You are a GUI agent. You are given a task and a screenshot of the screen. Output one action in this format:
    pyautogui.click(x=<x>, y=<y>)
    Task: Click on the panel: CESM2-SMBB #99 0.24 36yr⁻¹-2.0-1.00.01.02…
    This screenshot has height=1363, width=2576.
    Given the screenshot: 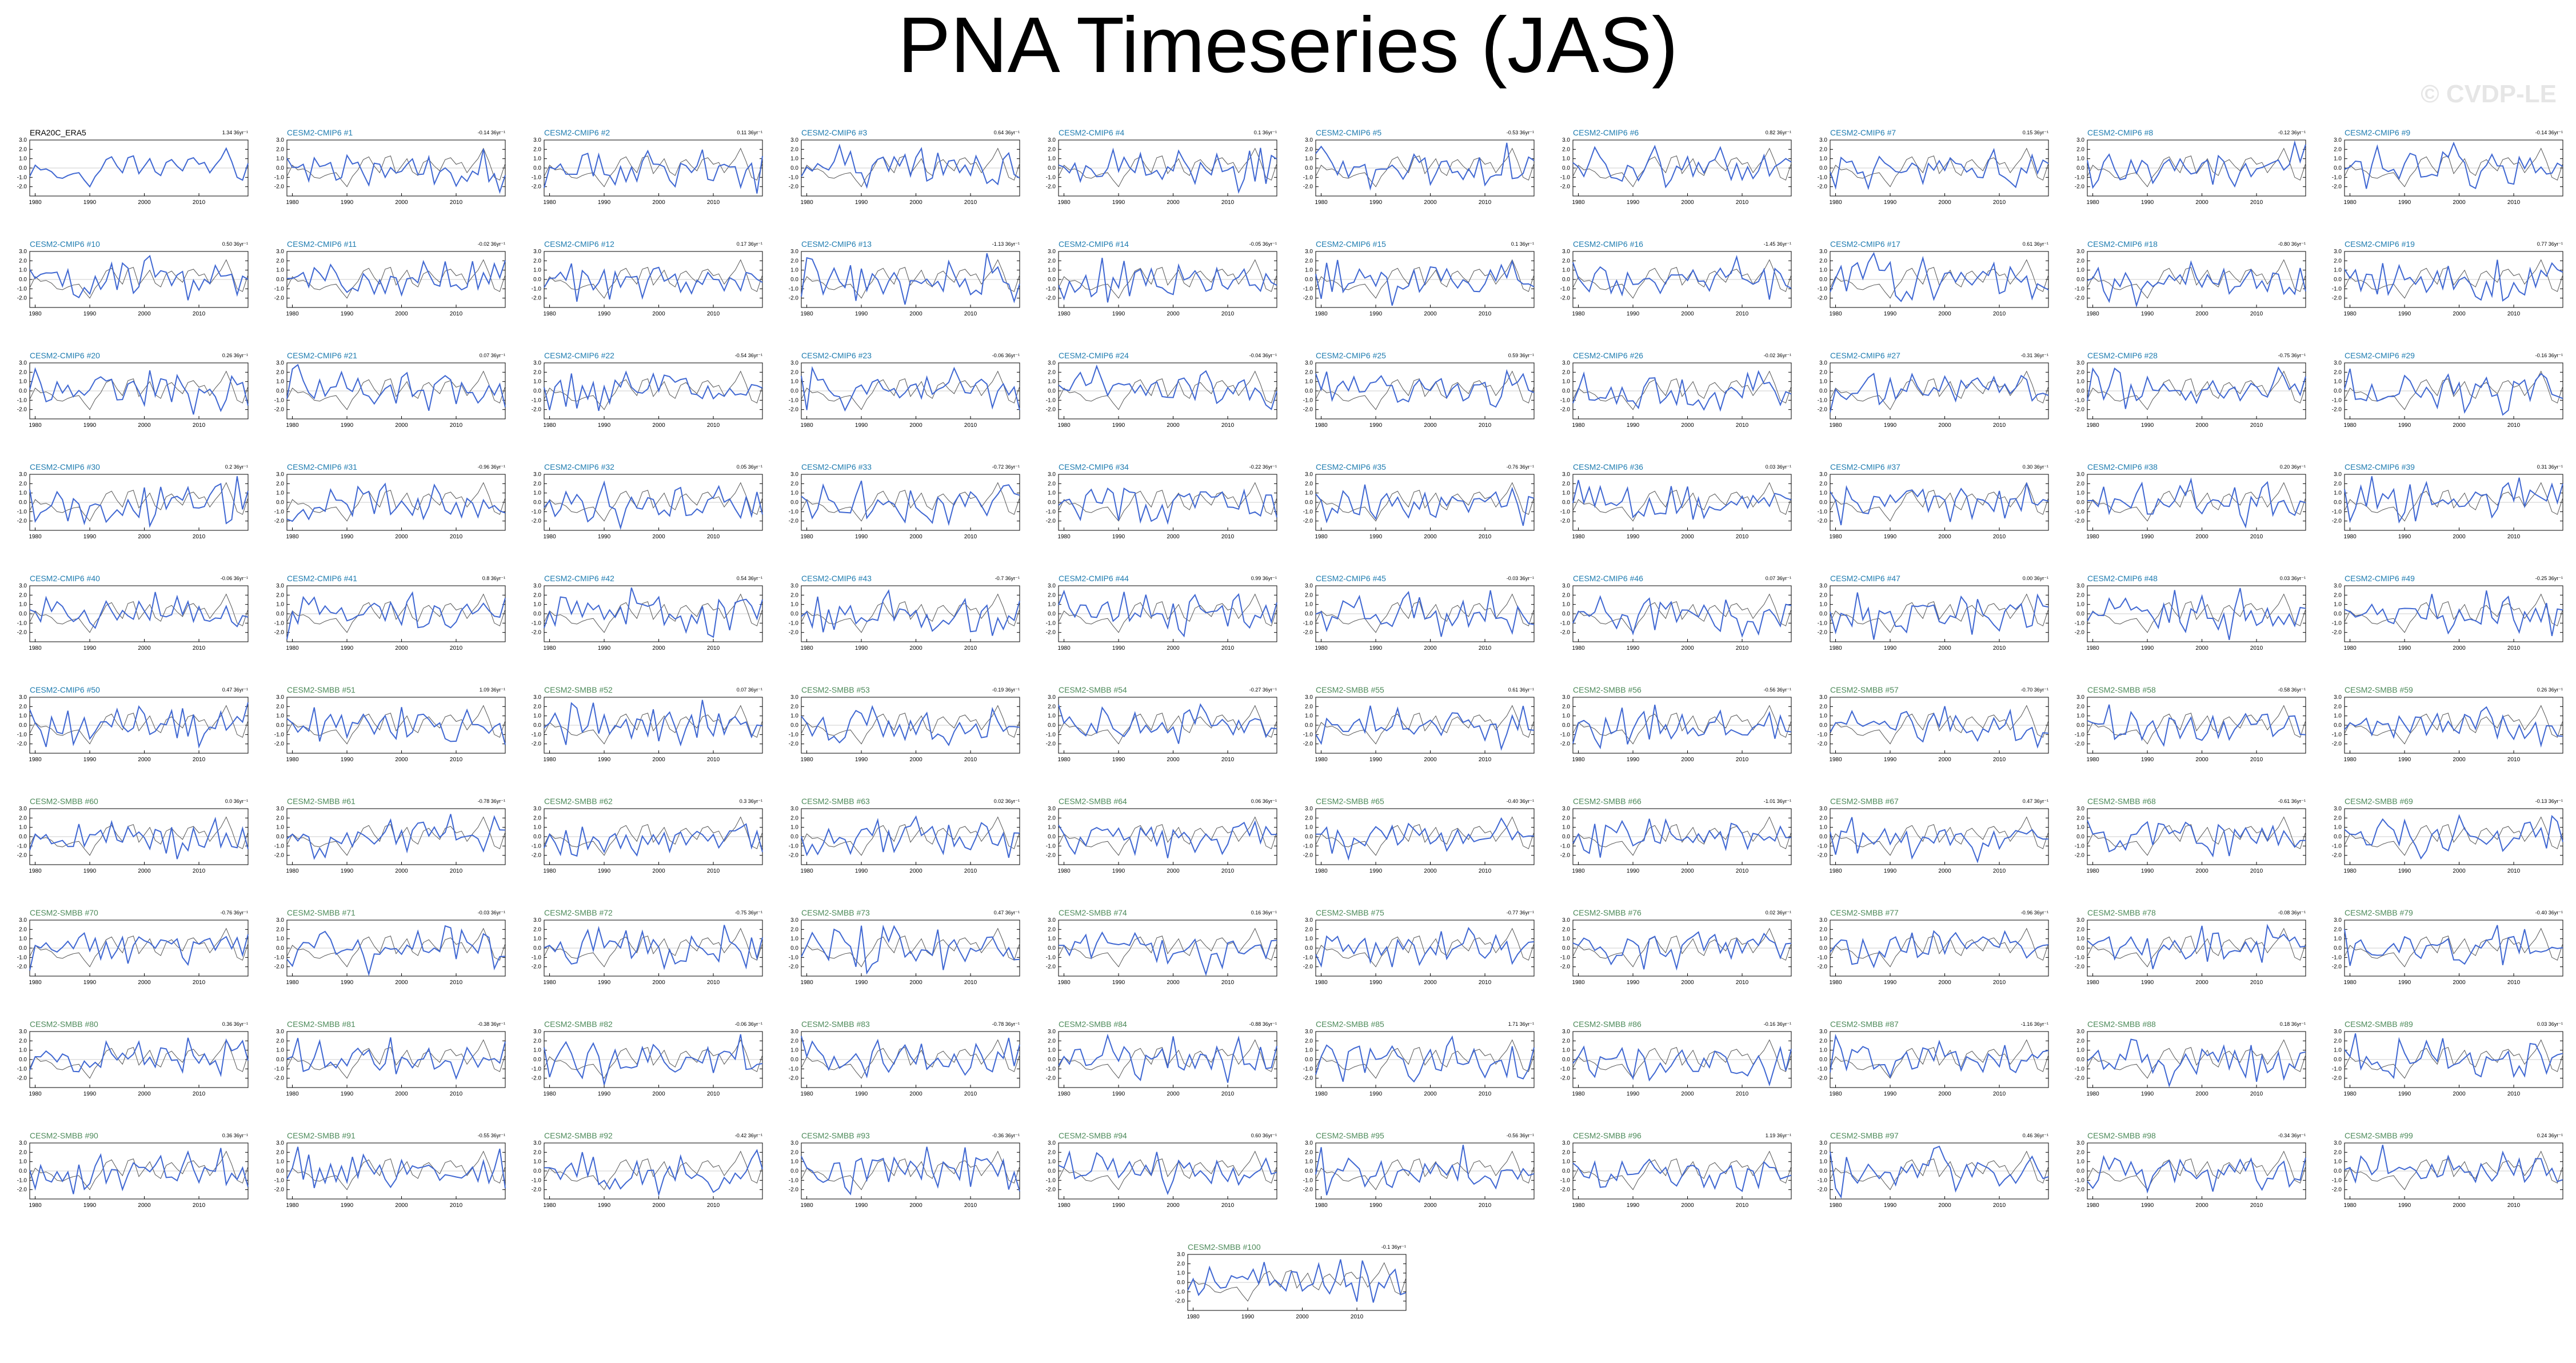 What is the action you would take?
    pyautogui.click(x=2447, y=1170)
    